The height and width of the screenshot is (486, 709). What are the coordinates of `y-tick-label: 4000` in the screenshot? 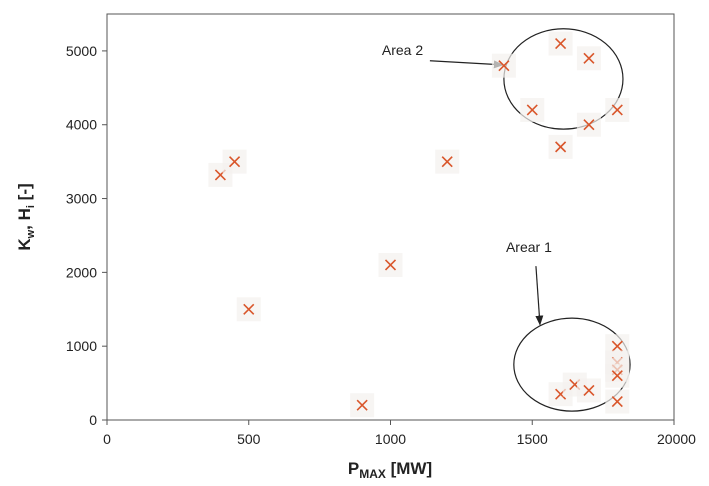 It's located at (81, 125).